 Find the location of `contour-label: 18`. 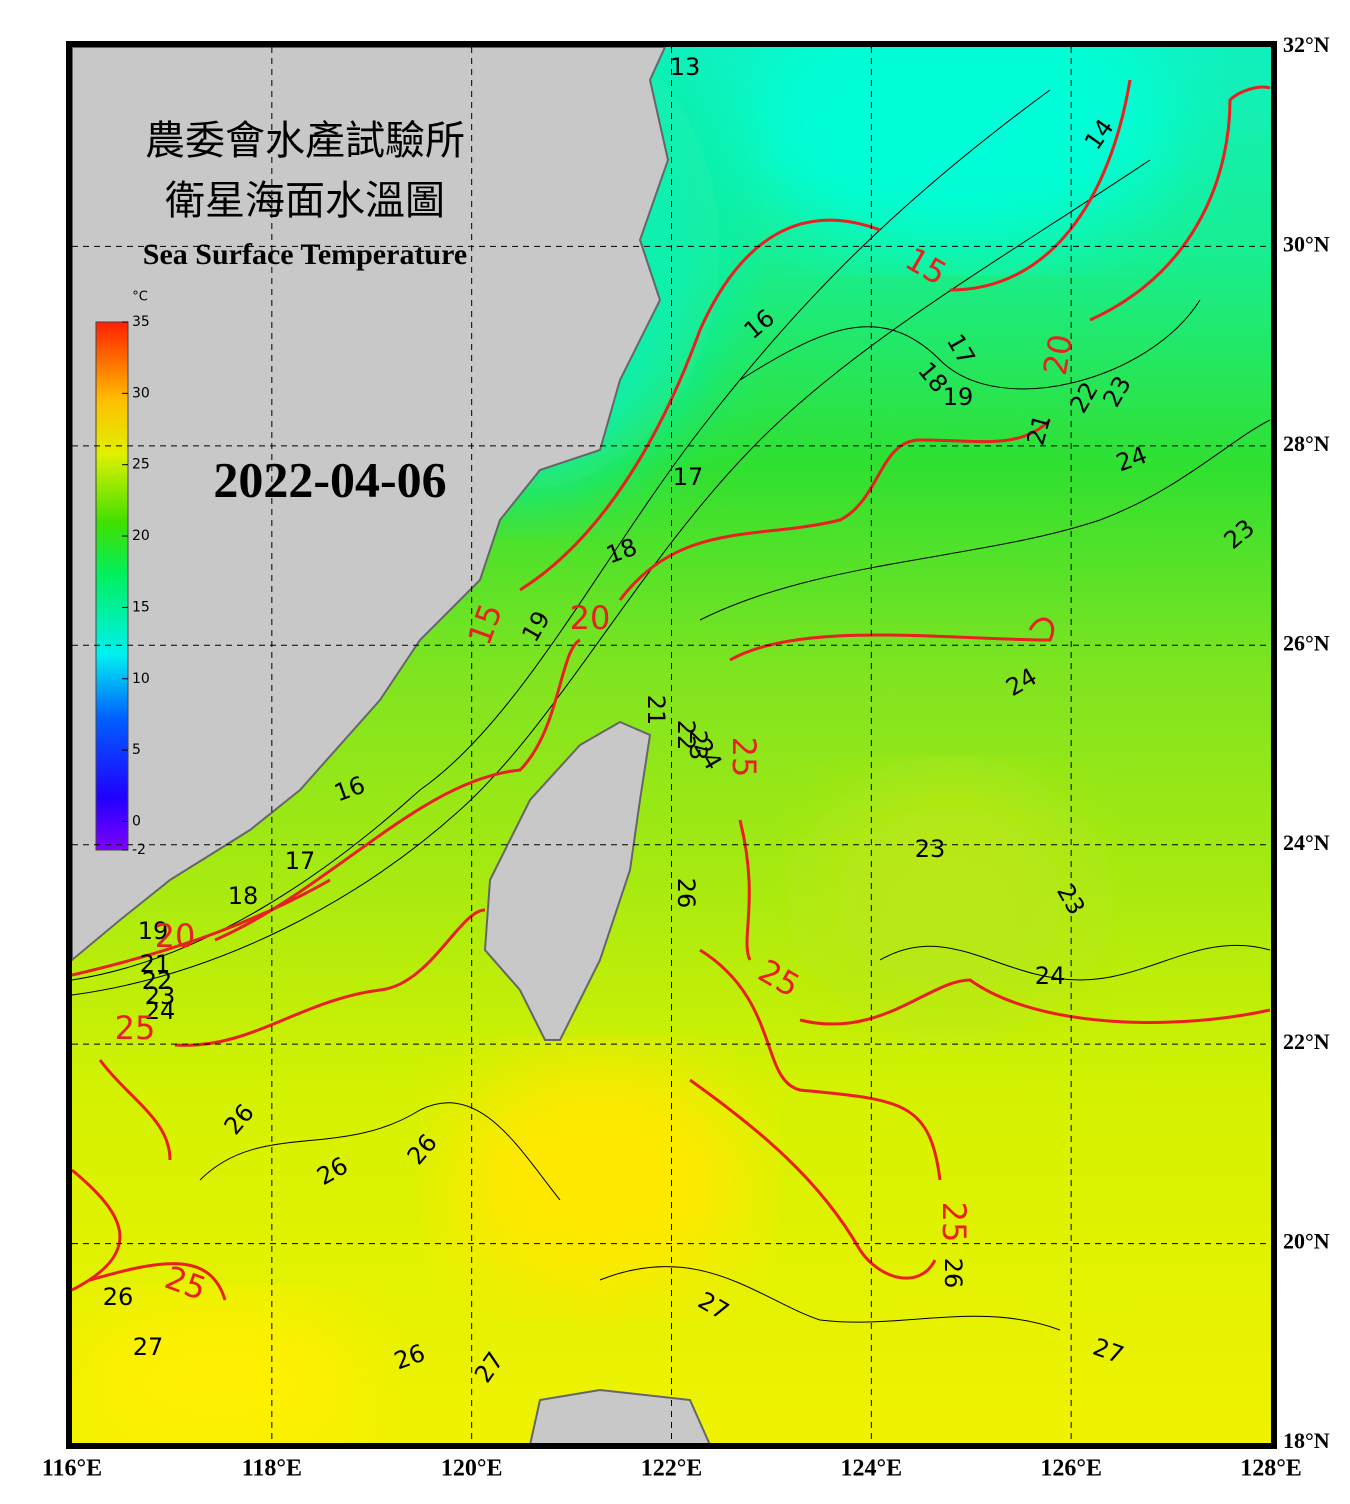

contour-label: 18 is located at coordinates (243, 896).